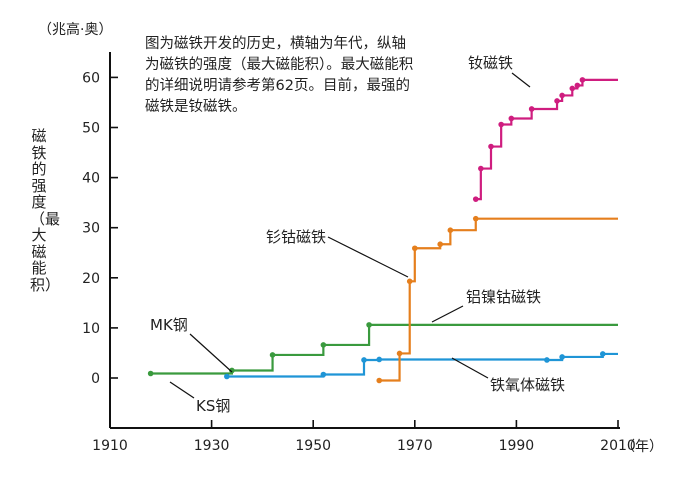 This screenshot has width=682, height=482. What do you see at coordinates (91, 229) in the screenshot?
I see `y-tick-label: 30` at bounding box center [91, 229].